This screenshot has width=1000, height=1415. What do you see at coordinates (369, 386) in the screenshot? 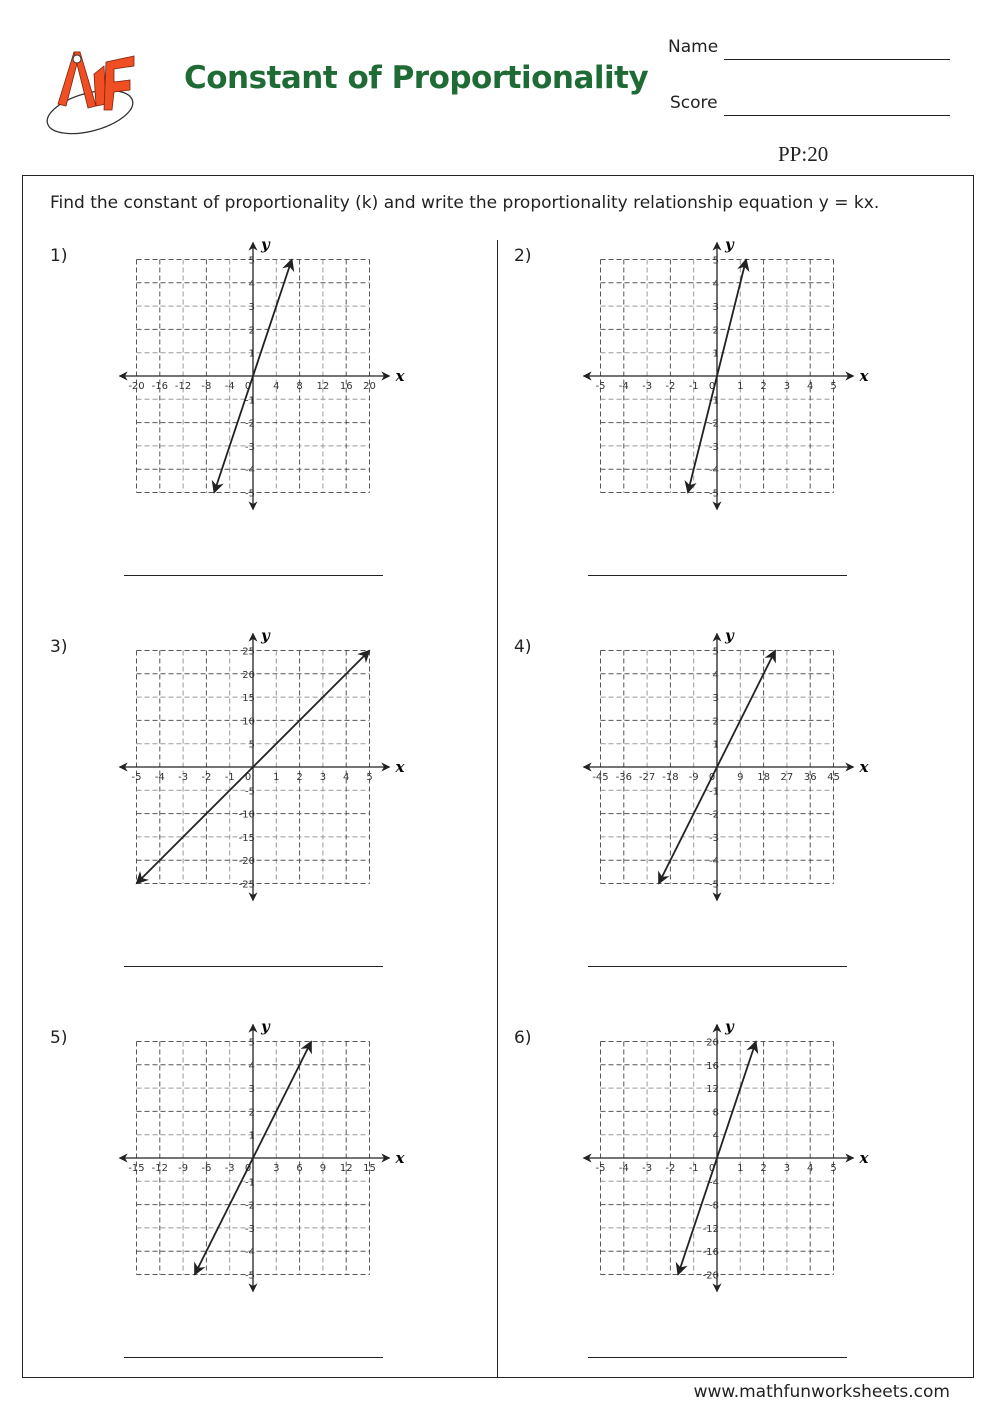
I see `x-tick-label: 20` at bounding box center [369, 386].